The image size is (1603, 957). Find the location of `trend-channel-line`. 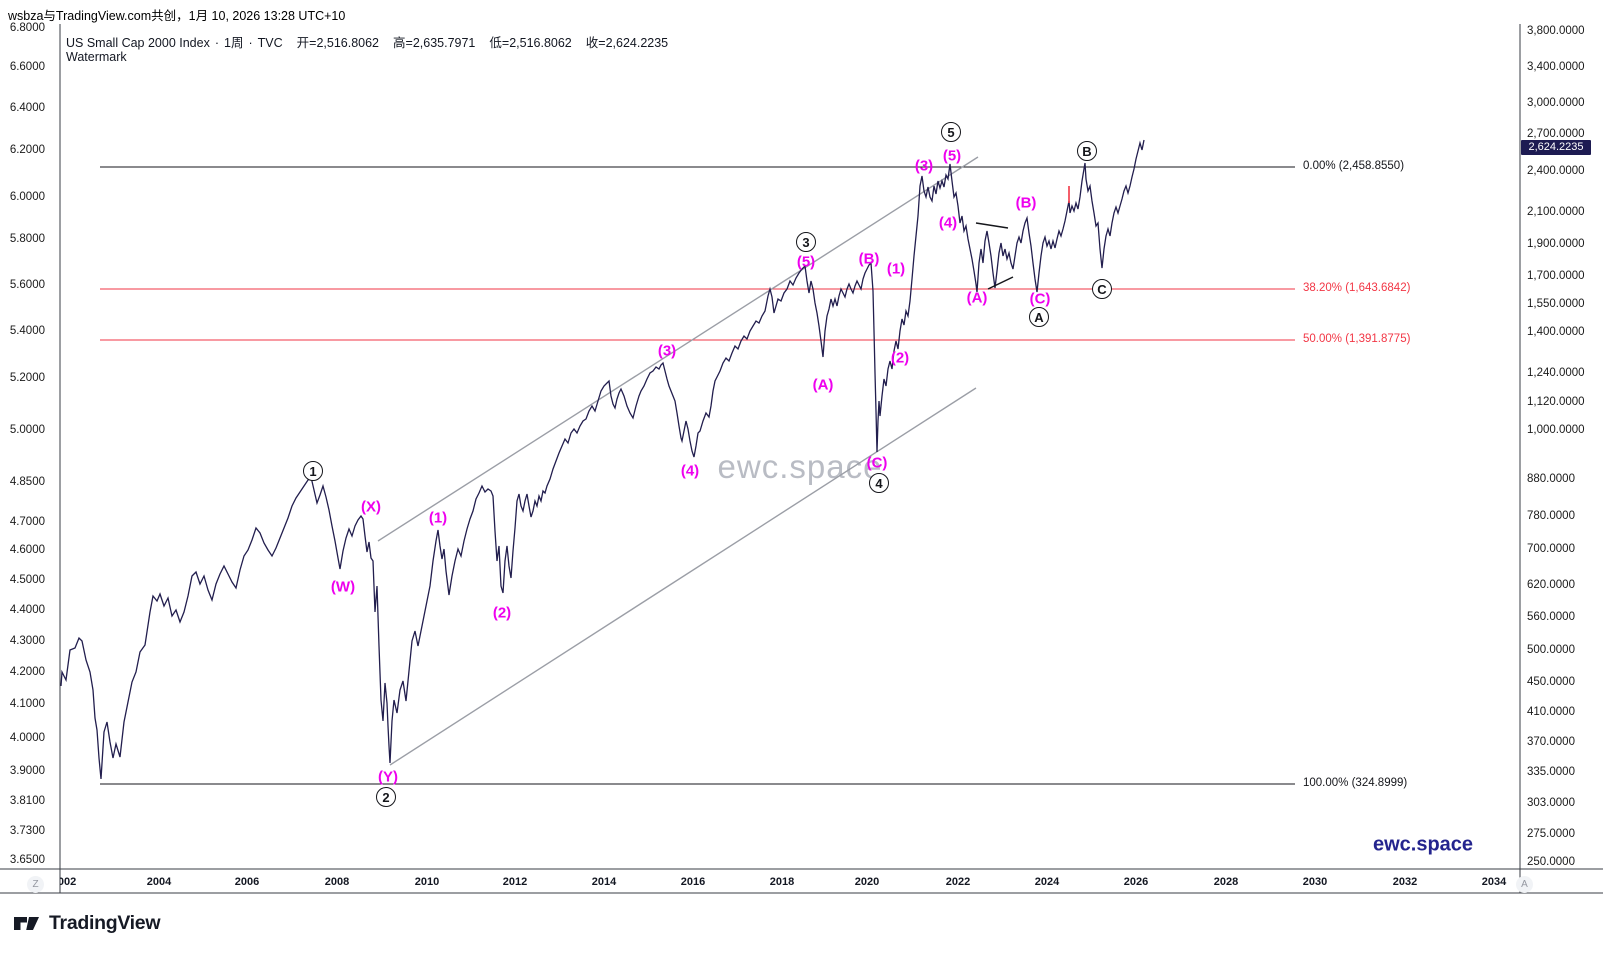

trend-channel-line is located at coordinates (683, 576).